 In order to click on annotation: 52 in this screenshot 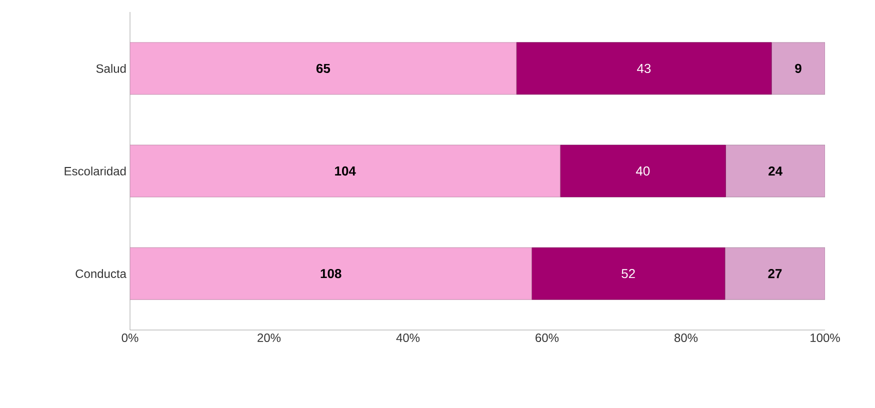, I will do `click(628, 273)`.